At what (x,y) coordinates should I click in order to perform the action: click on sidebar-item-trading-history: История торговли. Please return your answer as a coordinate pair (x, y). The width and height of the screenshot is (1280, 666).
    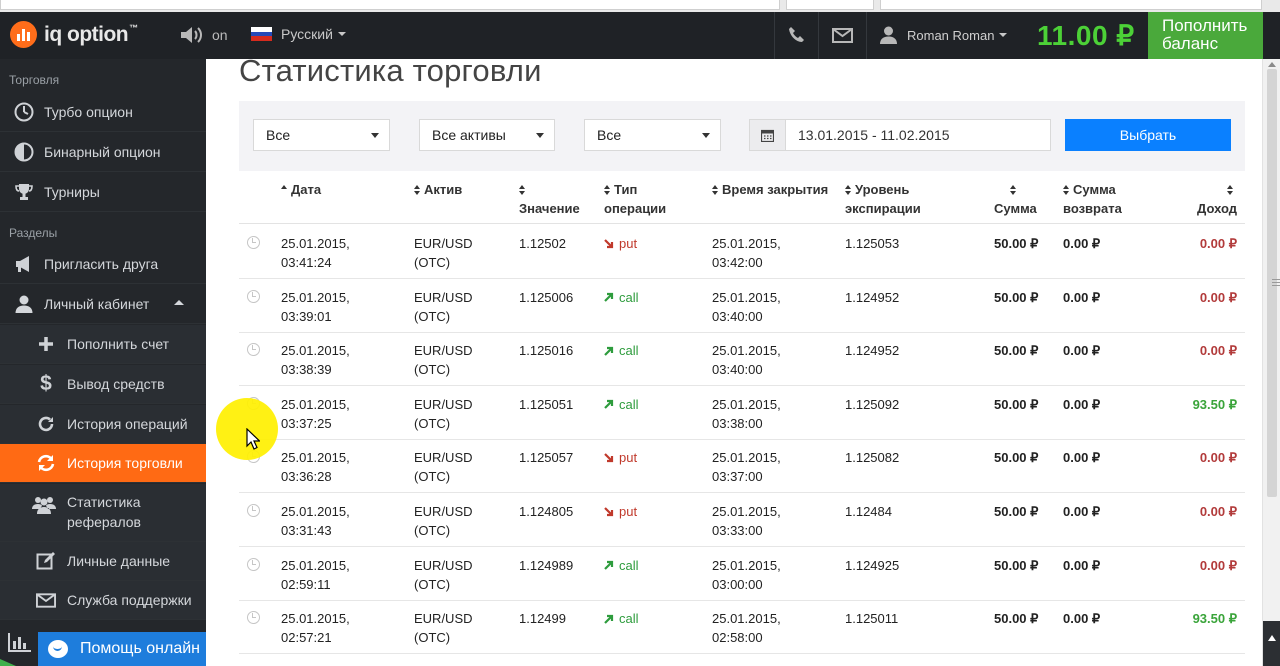
    Looking at the image, I should click on (103, 463).